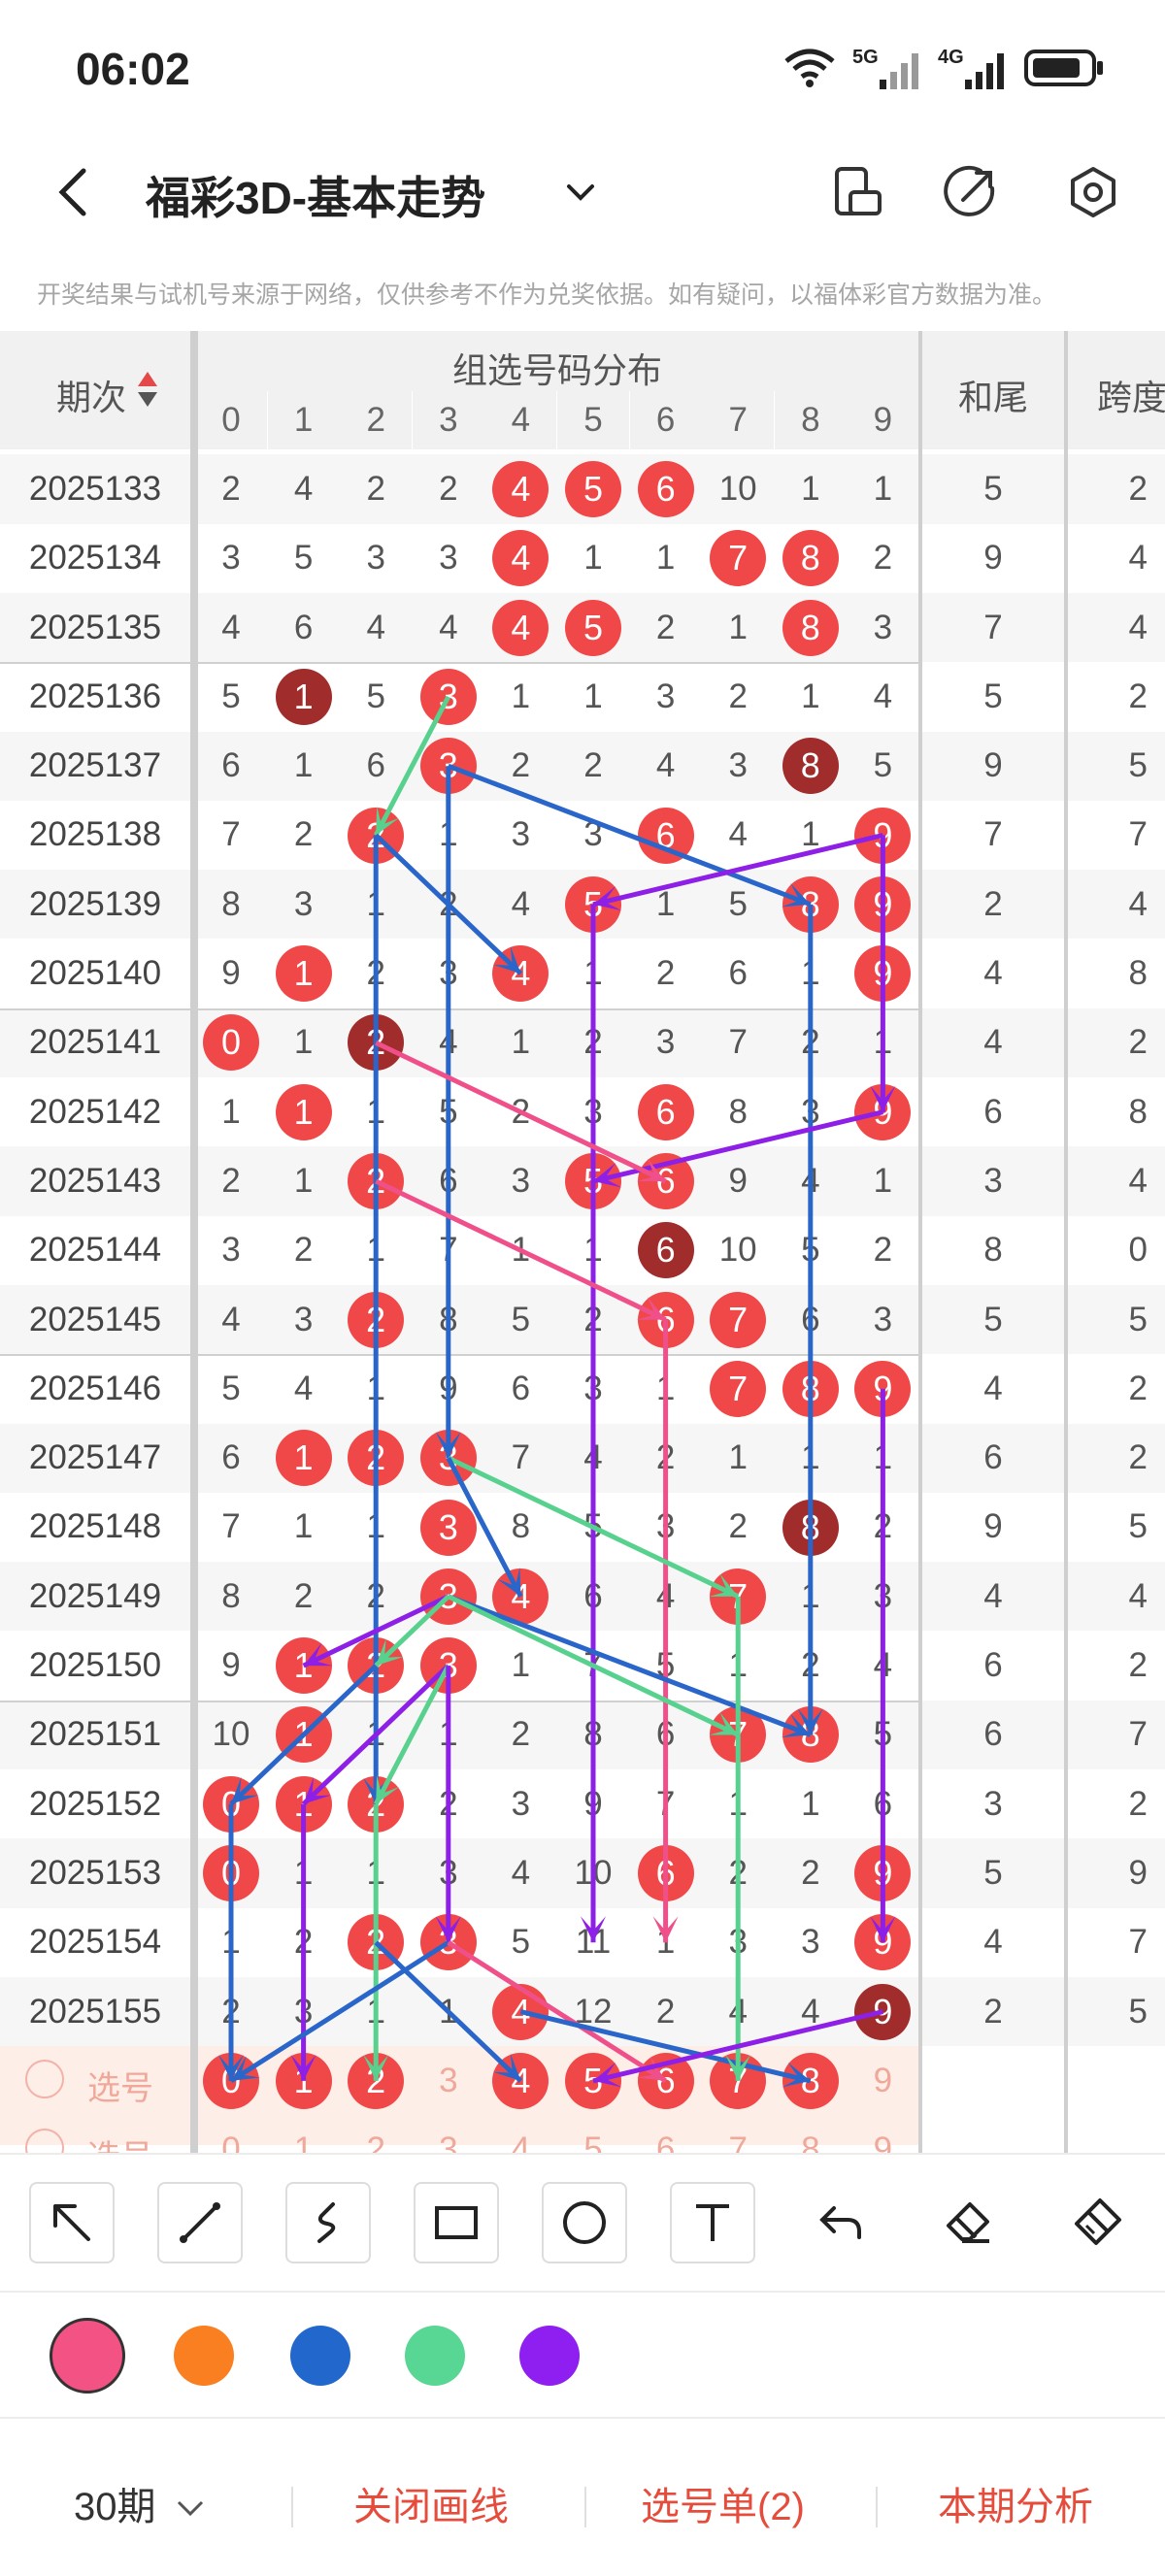  I want to click on issue-number: 2025151, so click(95, 1734).